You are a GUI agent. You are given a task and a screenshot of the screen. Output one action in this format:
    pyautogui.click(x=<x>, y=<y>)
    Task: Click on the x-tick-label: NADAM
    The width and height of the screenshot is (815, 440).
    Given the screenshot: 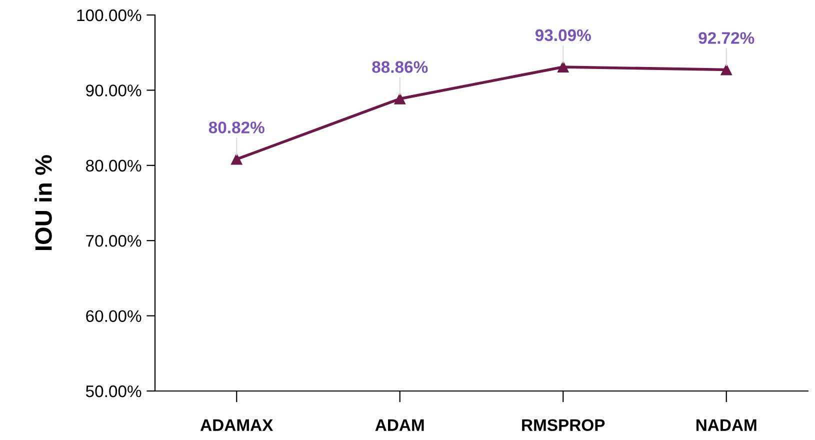 What is the action you would take?
    pyautogui.click(x=726, y=425)
    